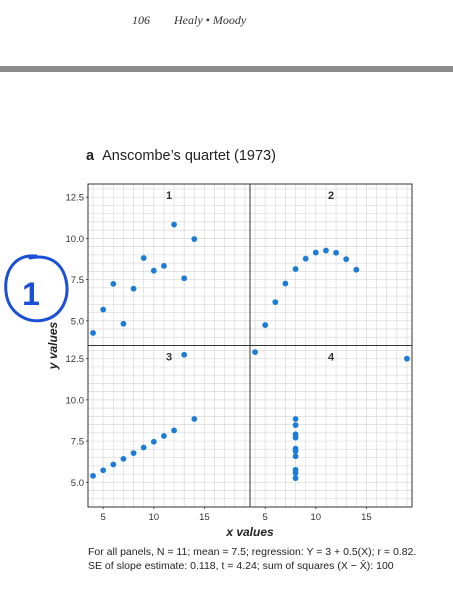  I want to click on y-axis-label: y values, so click(53, 345).